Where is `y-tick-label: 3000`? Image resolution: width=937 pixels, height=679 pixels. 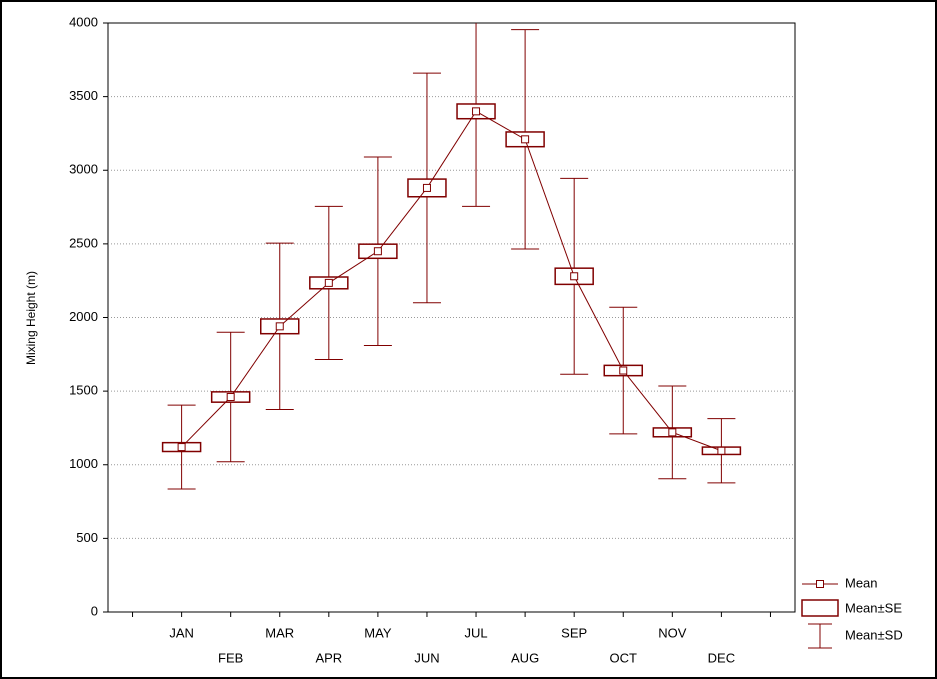
y-tick-label: 3000 is located at coordinates (83, 169).